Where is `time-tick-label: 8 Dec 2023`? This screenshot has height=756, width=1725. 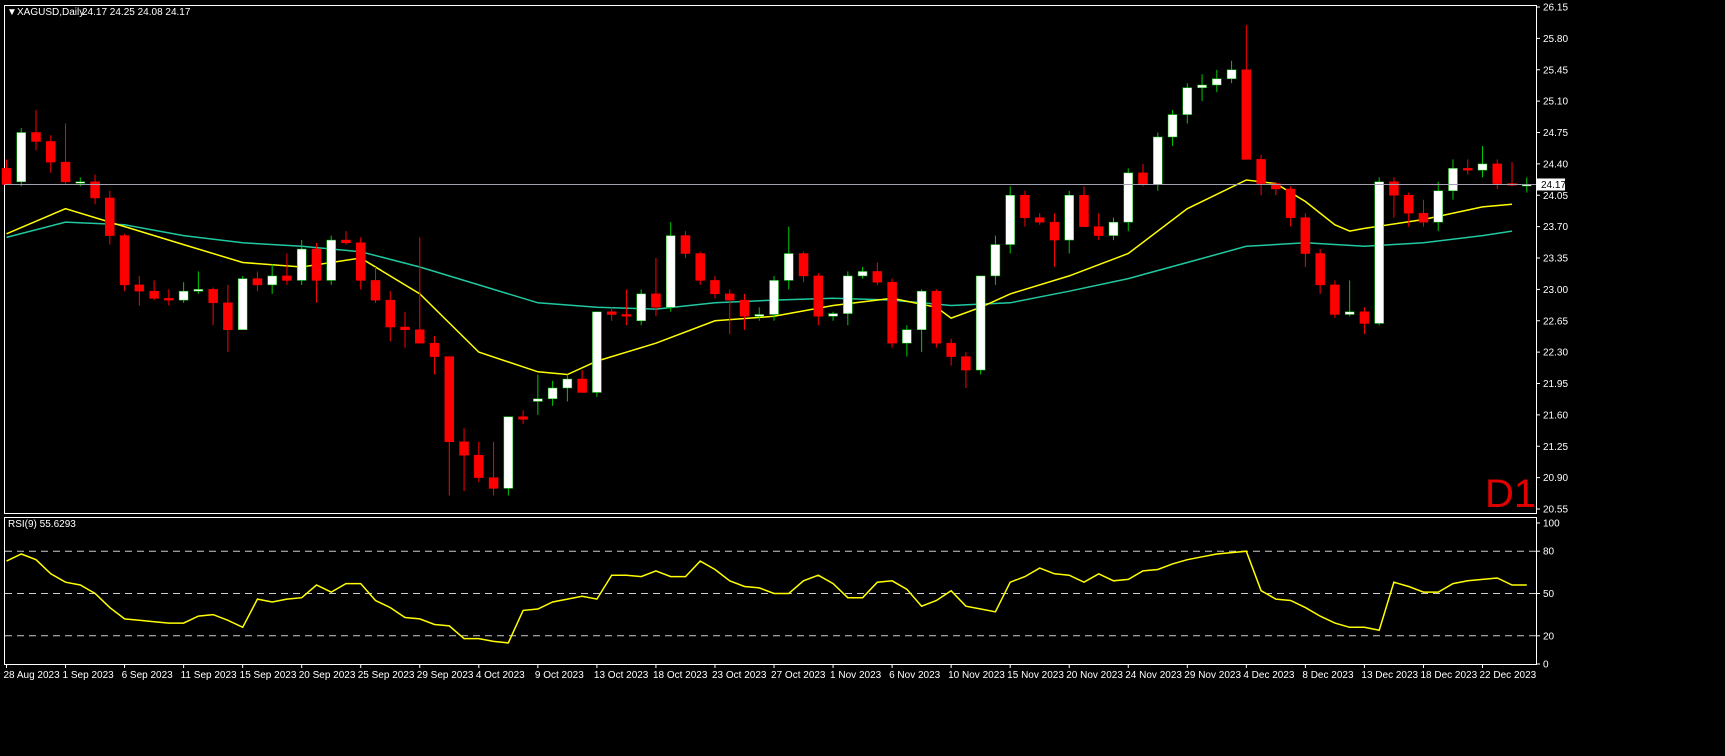
time-tick-label: 8 Dec 2023 is located at coordinates (1328, 675).